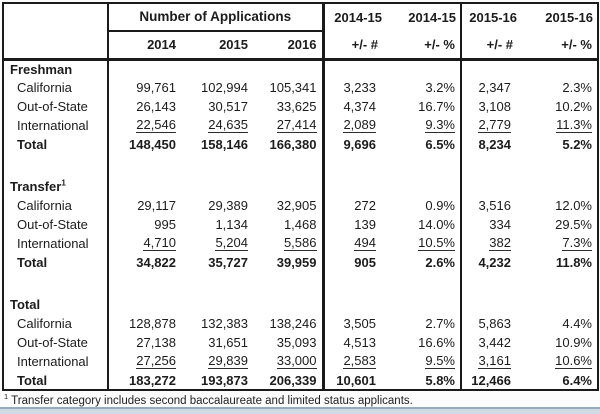 This screenshot has width=600, height=414. I want to click on cell-value: 102,994, so click(224, 87).